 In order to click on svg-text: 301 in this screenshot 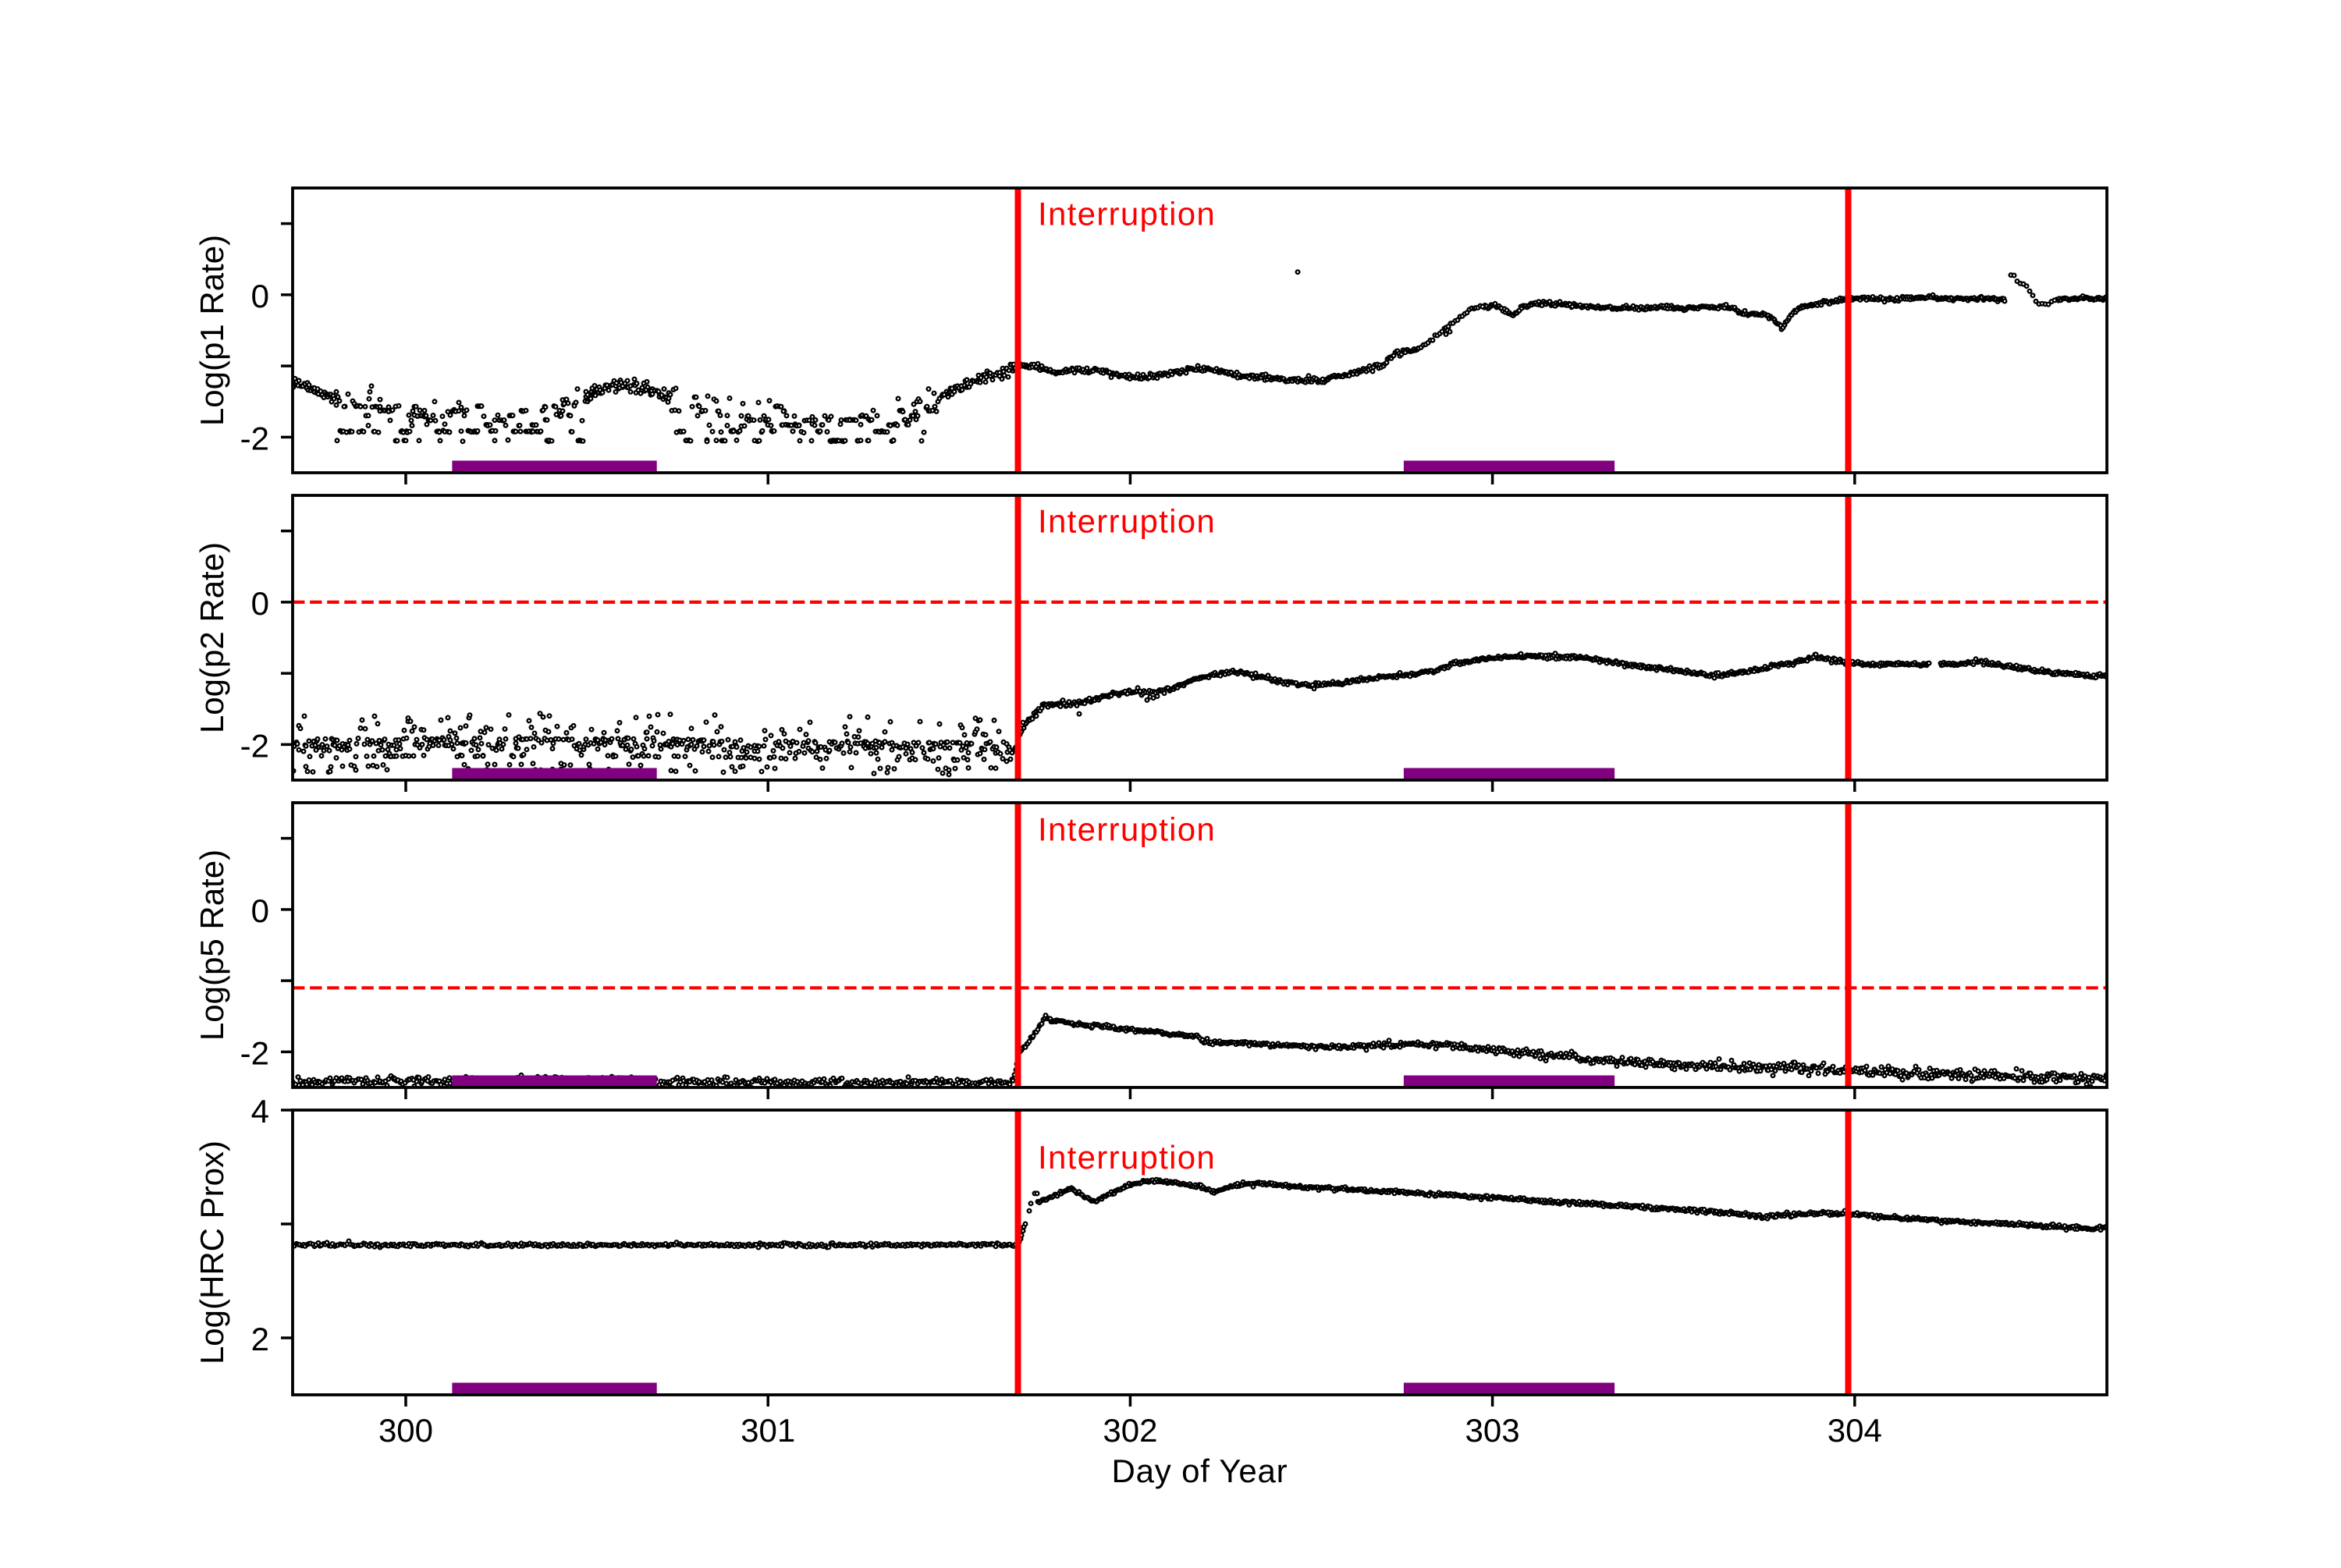, I will do `click(768, 1430)`.